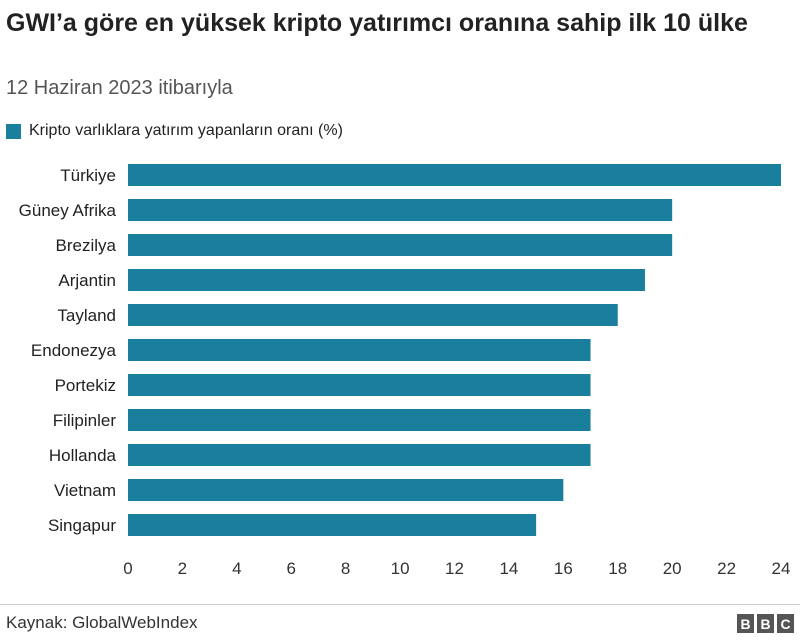 The image size is (800, 640). Describe the element at coordinates (83, 455) in the screenshot. I see `category-label: Hollanda` at that location.